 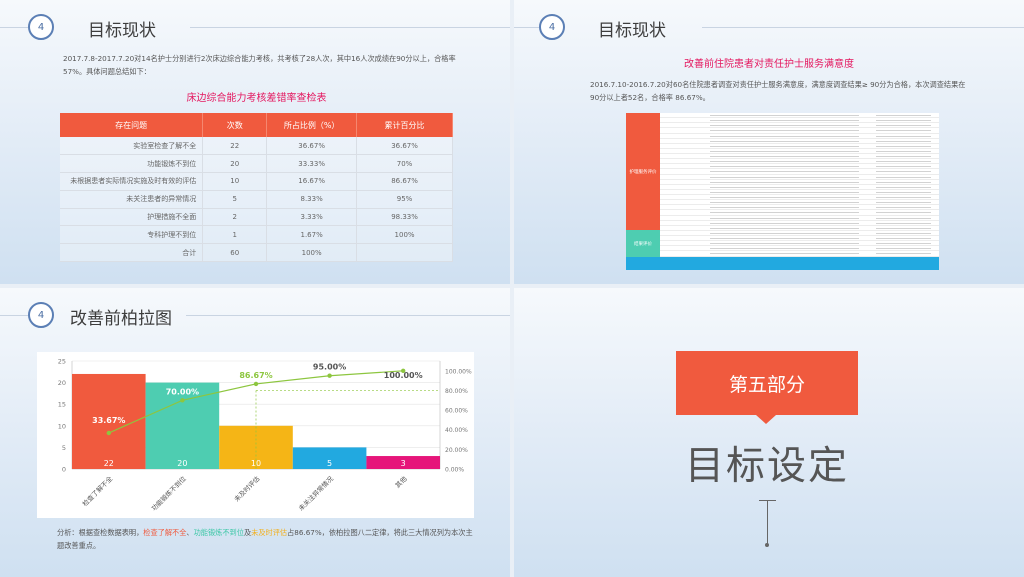 I want to click on decor-line, so click(x=767, y=522).